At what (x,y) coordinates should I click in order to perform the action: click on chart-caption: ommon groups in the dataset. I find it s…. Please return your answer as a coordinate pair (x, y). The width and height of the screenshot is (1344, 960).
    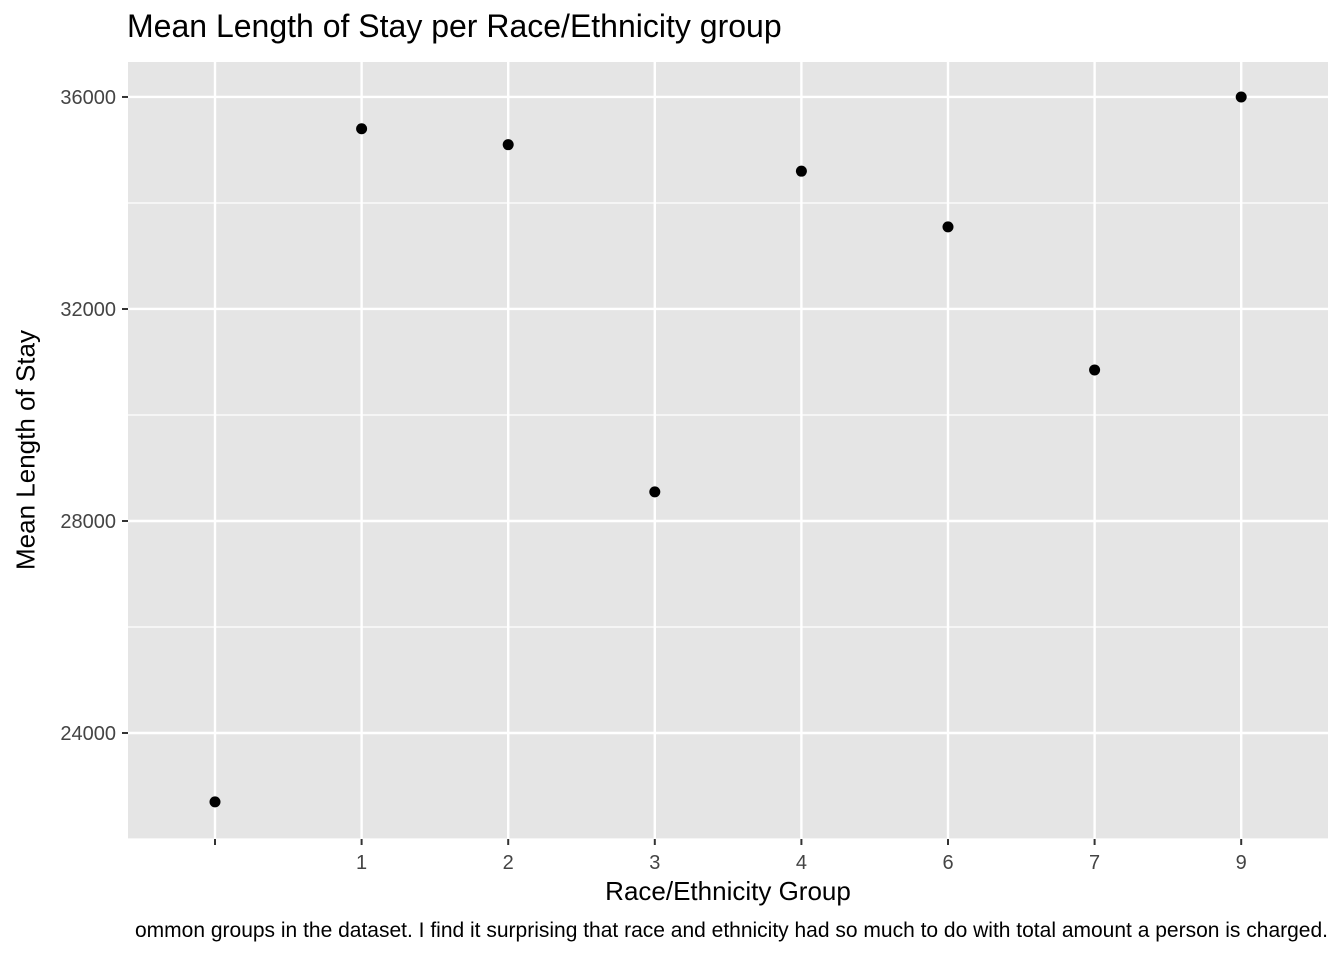
    Looking at the image, I should click on (731, 930).